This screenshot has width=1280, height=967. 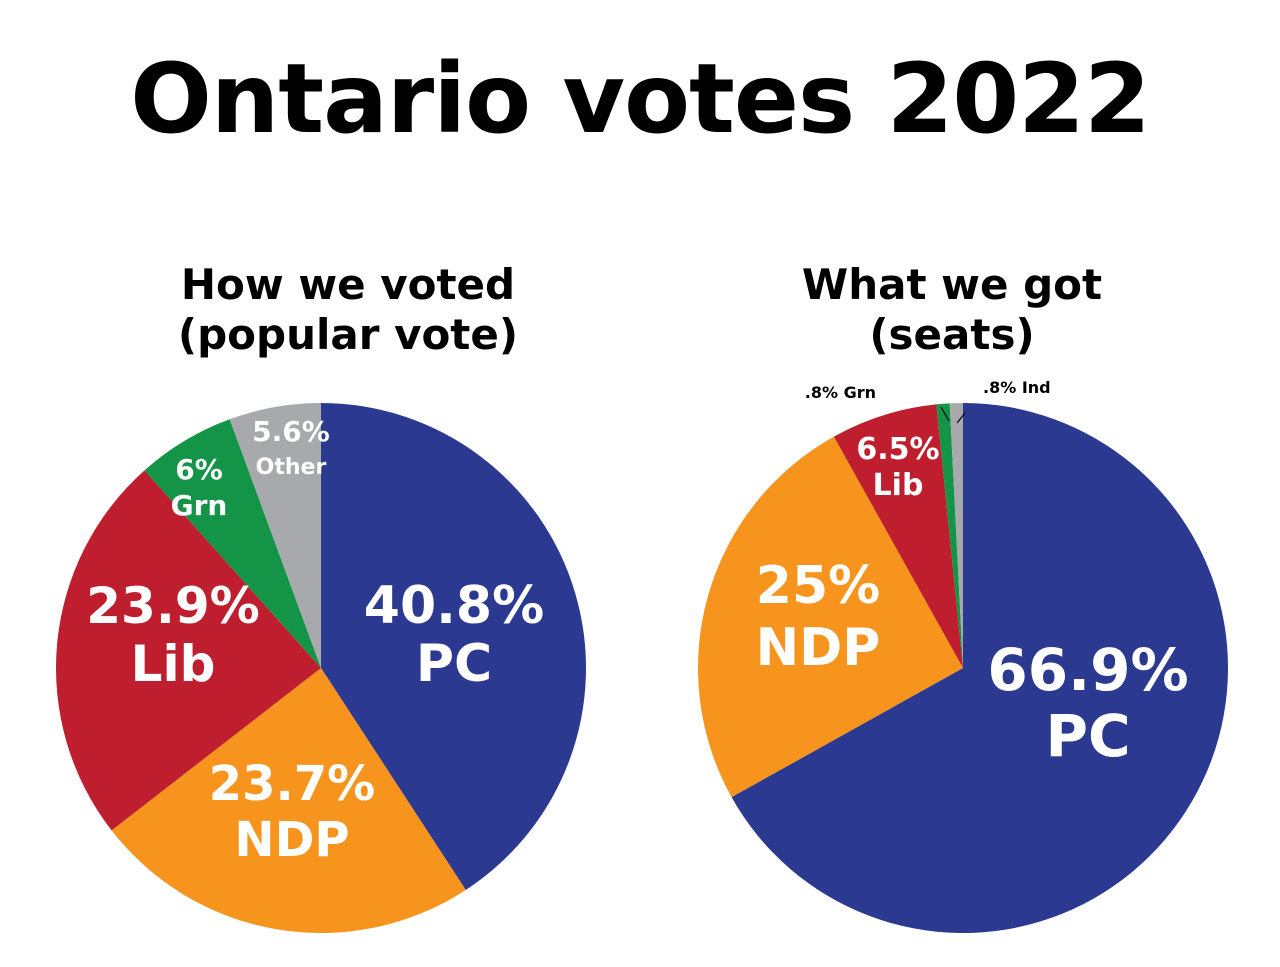 What do you see at coordinates (956, 535) in the screenshot?
I see `pie-slice-ind` at bounding box center [956, 535].